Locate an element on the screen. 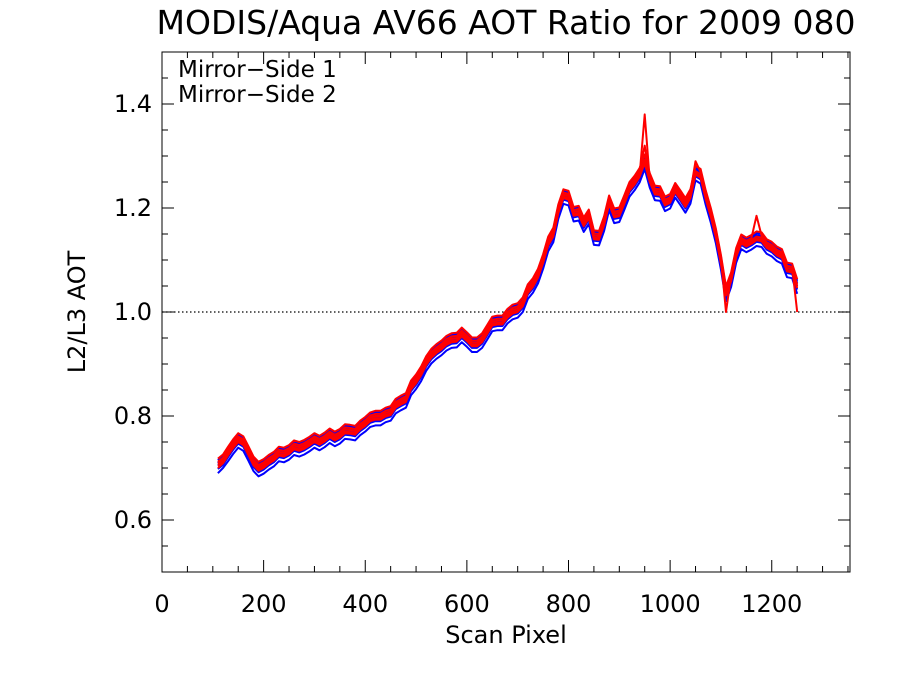 This screenshot has width=900, height=675. y-tick-label: 1.0 is located at coordinates (133, 312).